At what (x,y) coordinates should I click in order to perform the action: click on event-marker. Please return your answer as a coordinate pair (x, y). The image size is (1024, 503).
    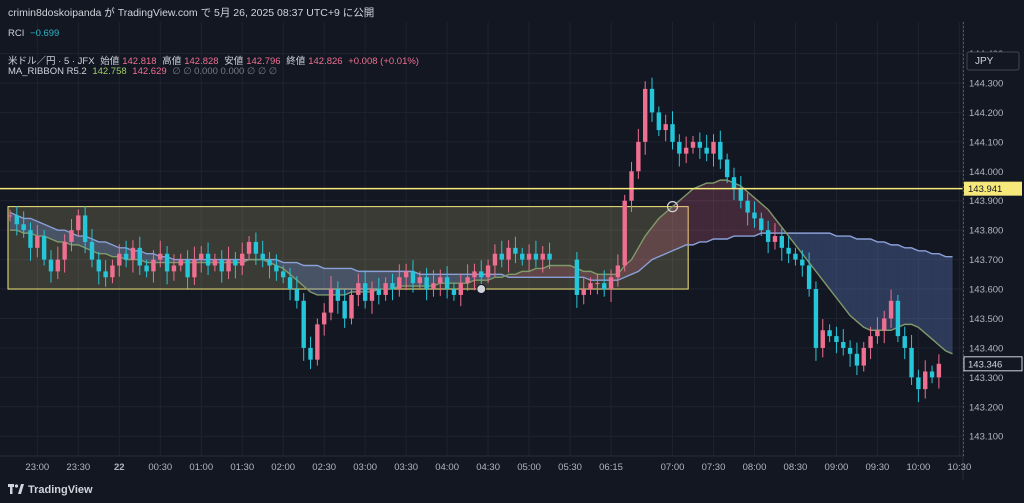
    Looking at the image, I should click on (481, 289).